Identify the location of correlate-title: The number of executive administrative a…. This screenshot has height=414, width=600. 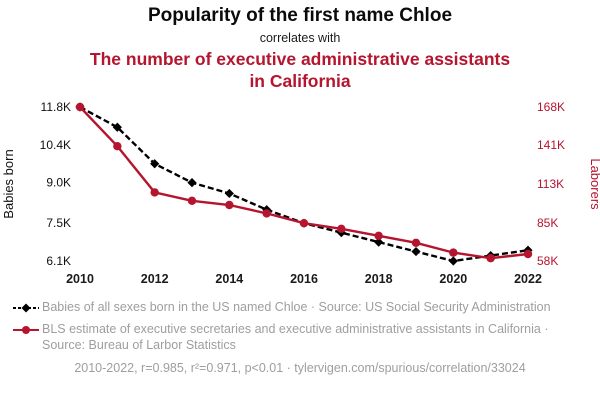
(300, 69).